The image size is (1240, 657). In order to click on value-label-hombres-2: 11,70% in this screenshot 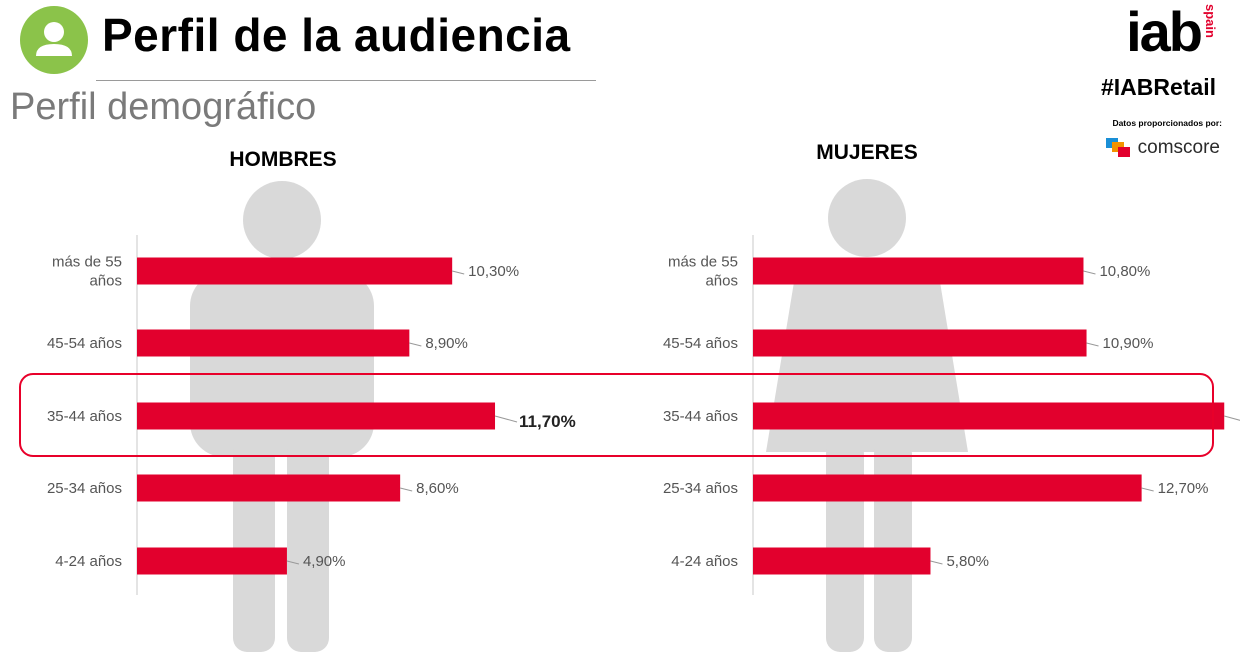, I will do `click(547, 421)`.